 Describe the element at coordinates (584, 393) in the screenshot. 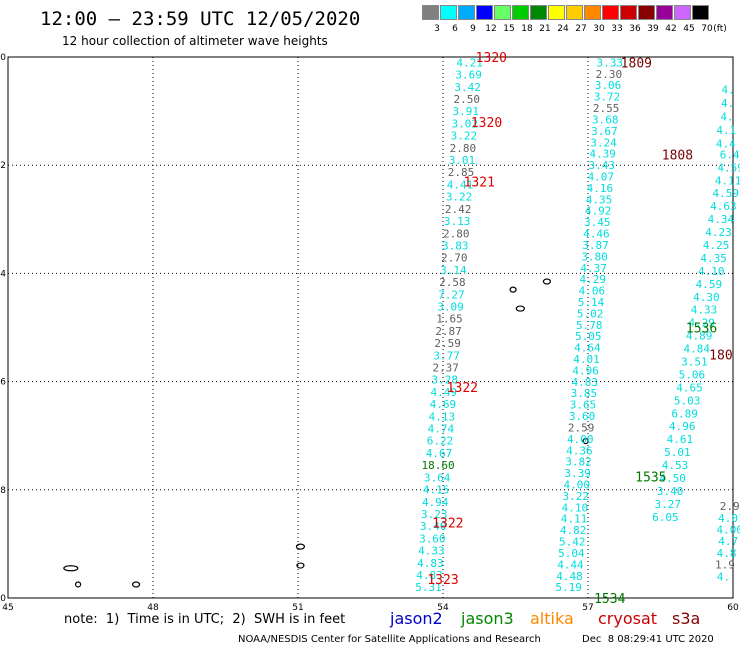

I see `wave-height-value: 3.85` at that location.